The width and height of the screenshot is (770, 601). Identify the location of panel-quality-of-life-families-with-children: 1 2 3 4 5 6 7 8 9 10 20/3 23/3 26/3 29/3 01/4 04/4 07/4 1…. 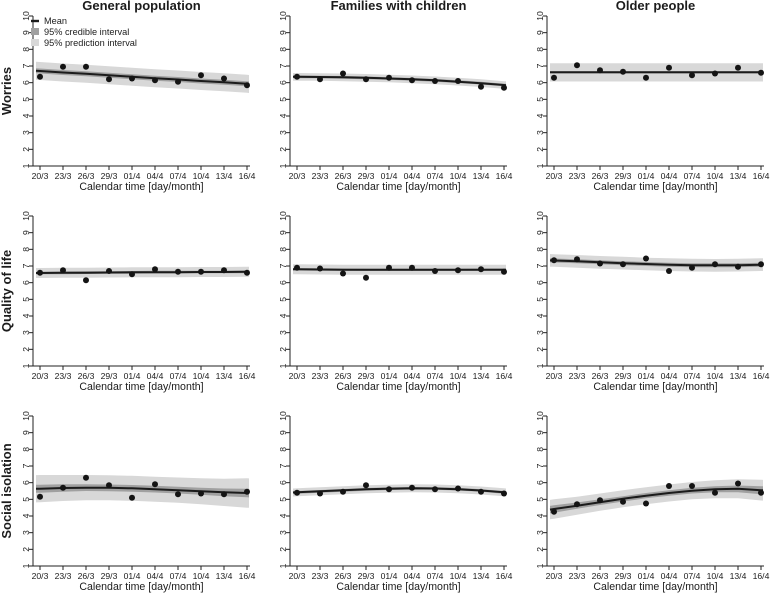
(385, 300).